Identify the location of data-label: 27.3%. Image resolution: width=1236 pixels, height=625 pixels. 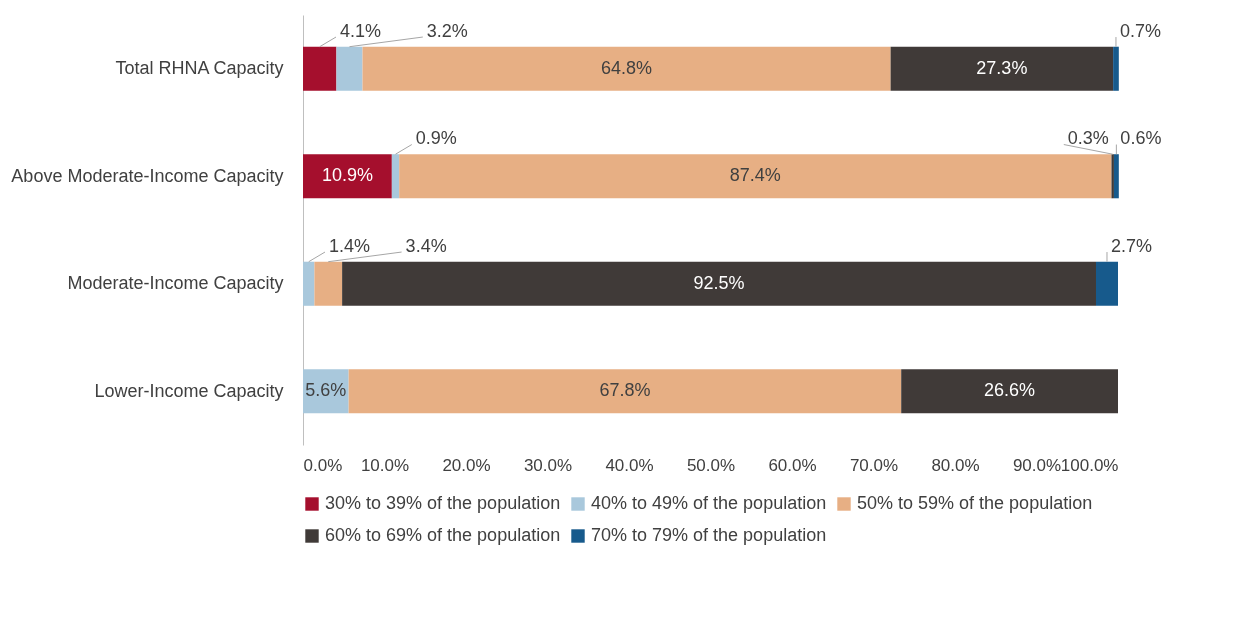
(1002, 67).